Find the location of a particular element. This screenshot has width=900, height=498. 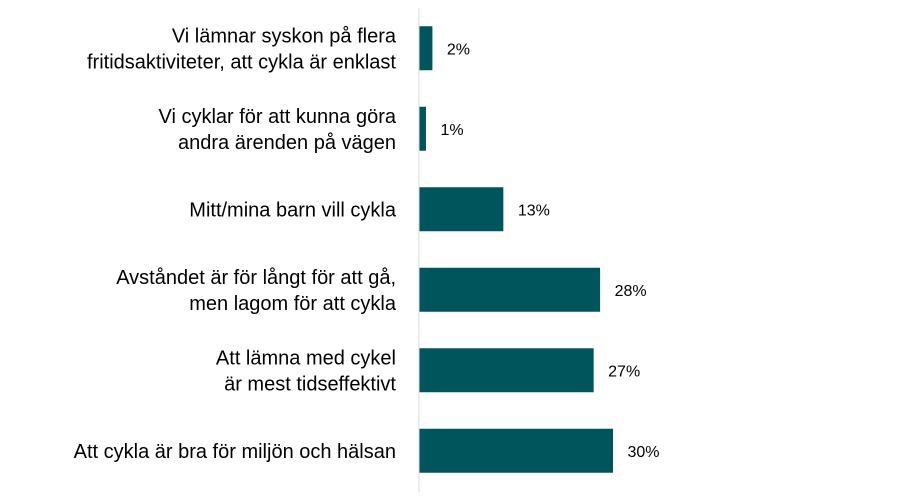

category-label-line: andra ärenden på vägen is located at coordinates (287, 143).